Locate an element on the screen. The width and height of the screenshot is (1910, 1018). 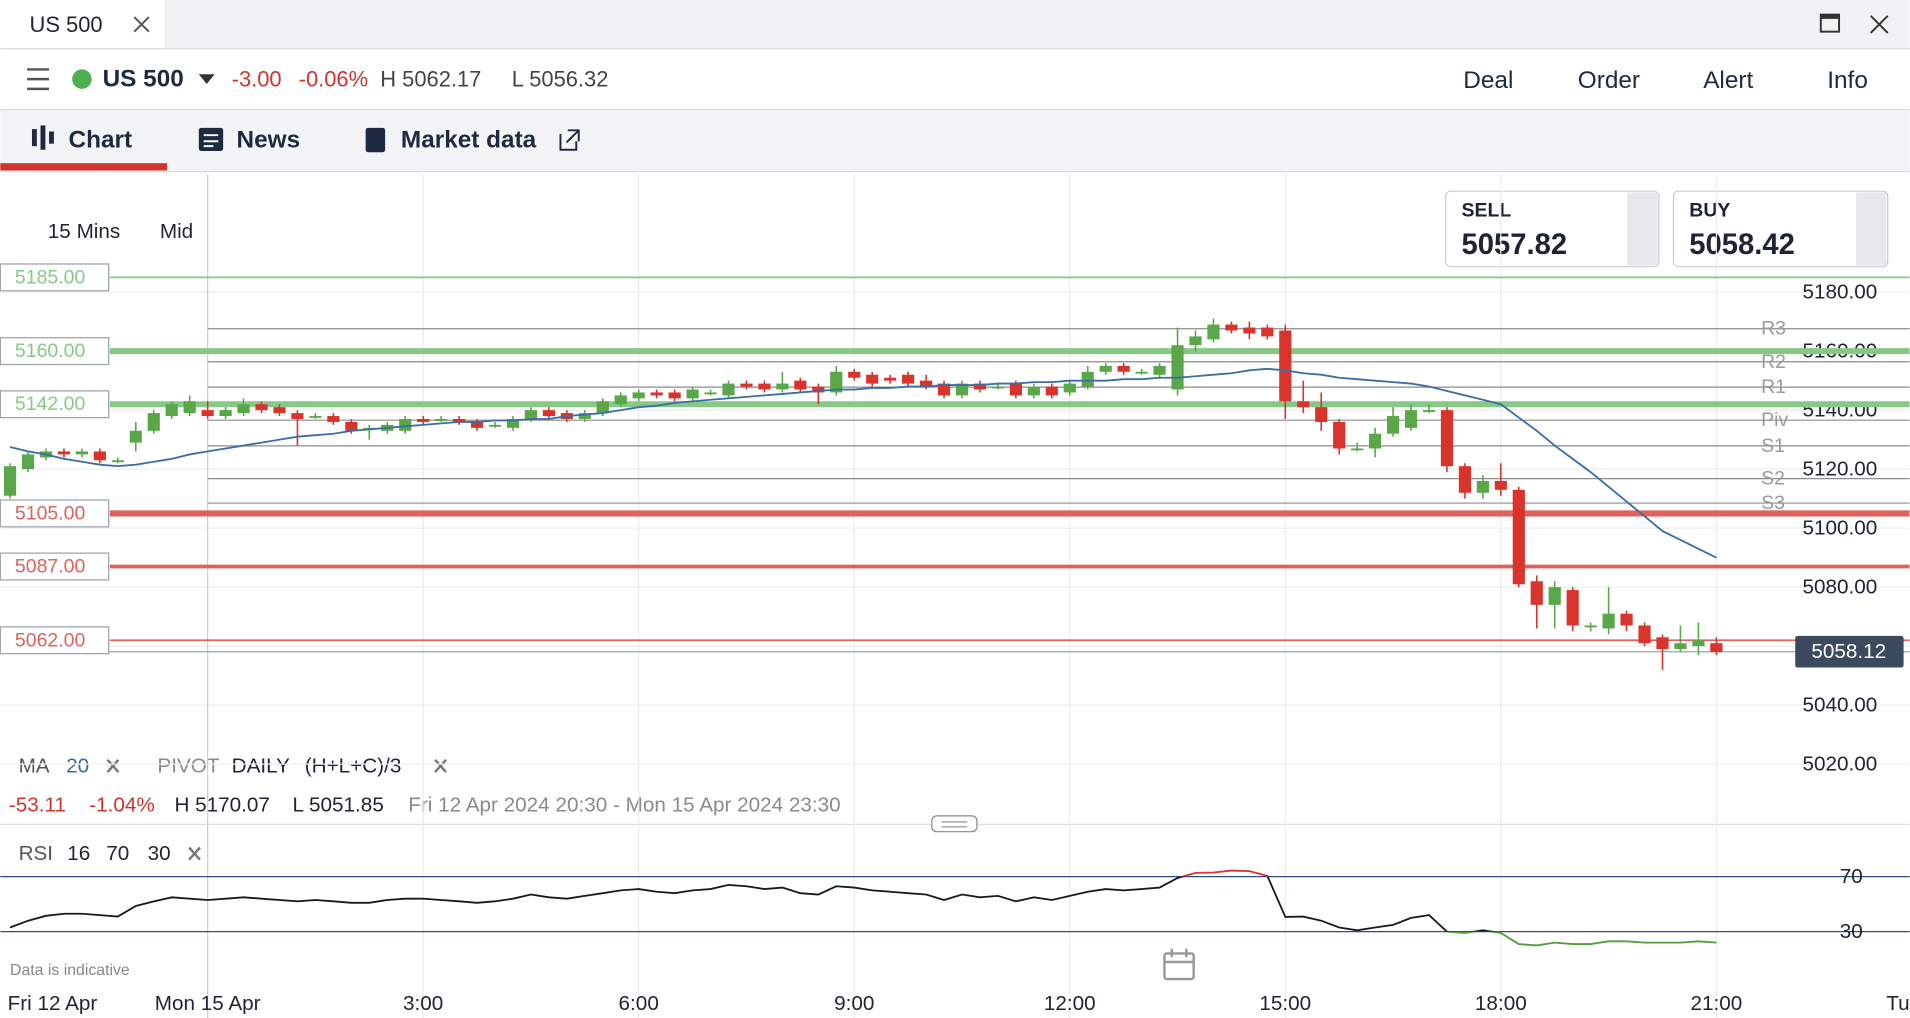
remove-ma is located at coordinates (113, 766).